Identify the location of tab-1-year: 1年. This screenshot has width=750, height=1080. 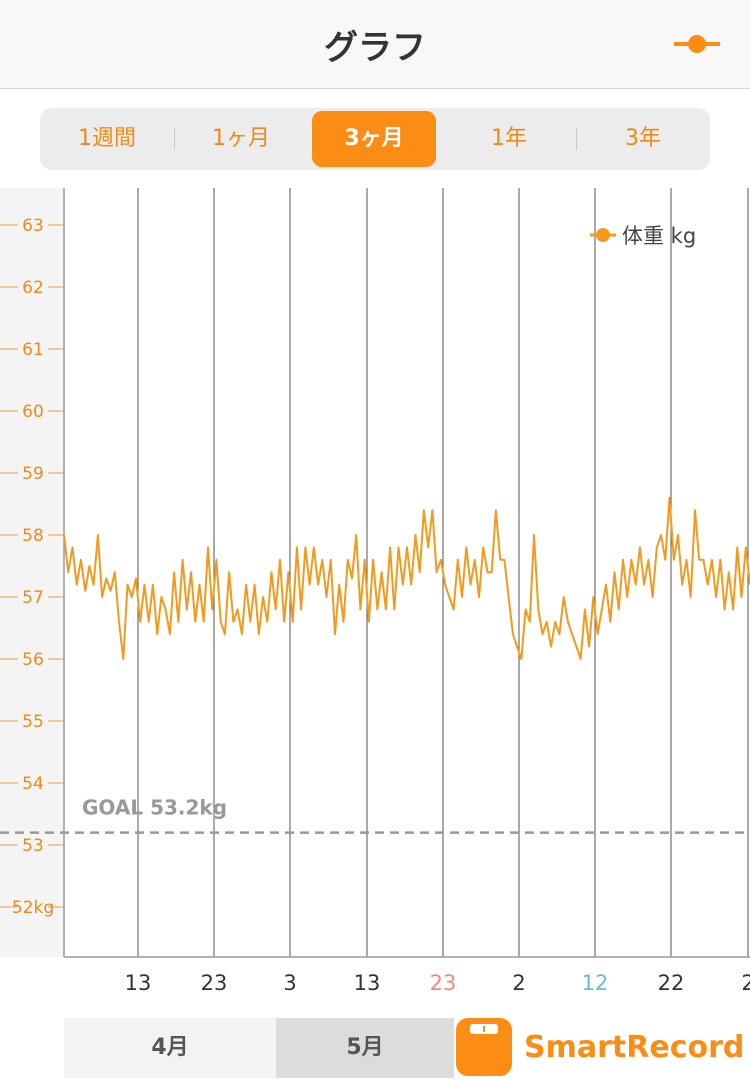
(509, 138).